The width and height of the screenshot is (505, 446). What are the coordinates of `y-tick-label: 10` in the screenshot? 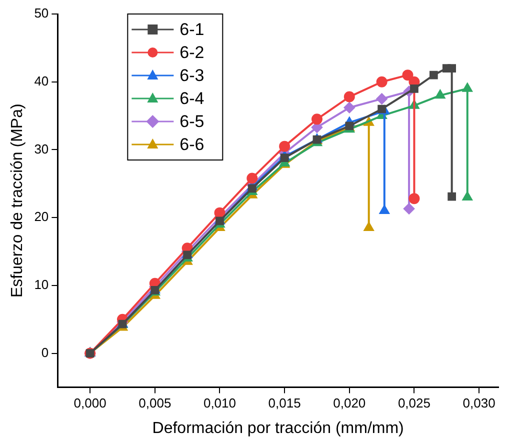 It's located at (41, 284).